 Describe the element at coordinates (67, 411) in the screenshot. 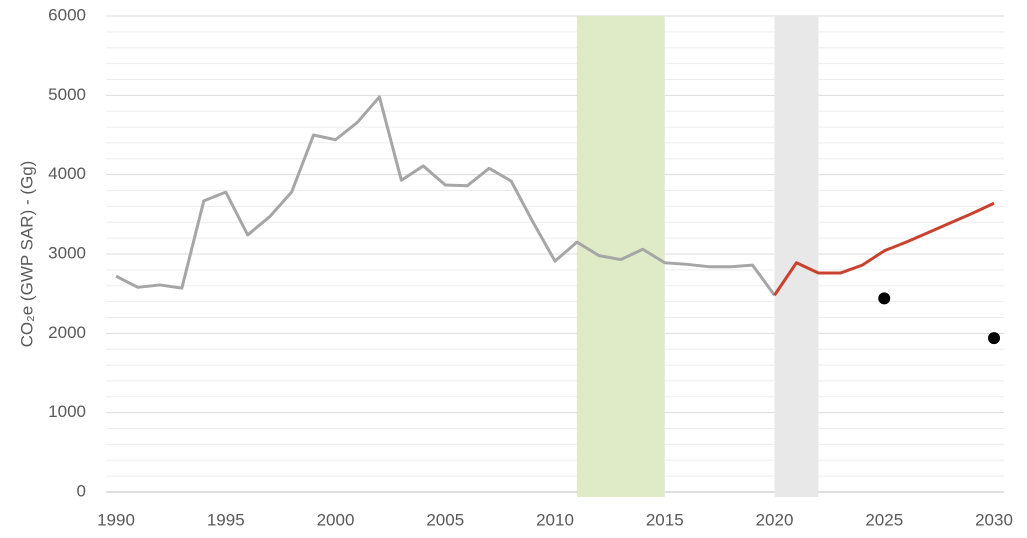

I see `y-tick-label: 1000` at that location.